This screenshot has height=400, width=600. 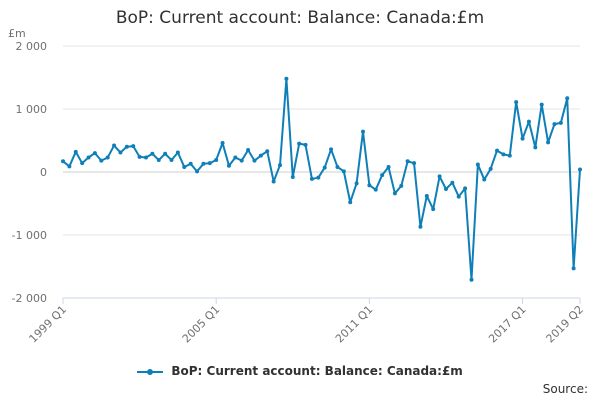 What do you see at coordinates (32, 109) in the screenshot?
I see `y-tick-label: 1 000` at bounding box center [32, 109].